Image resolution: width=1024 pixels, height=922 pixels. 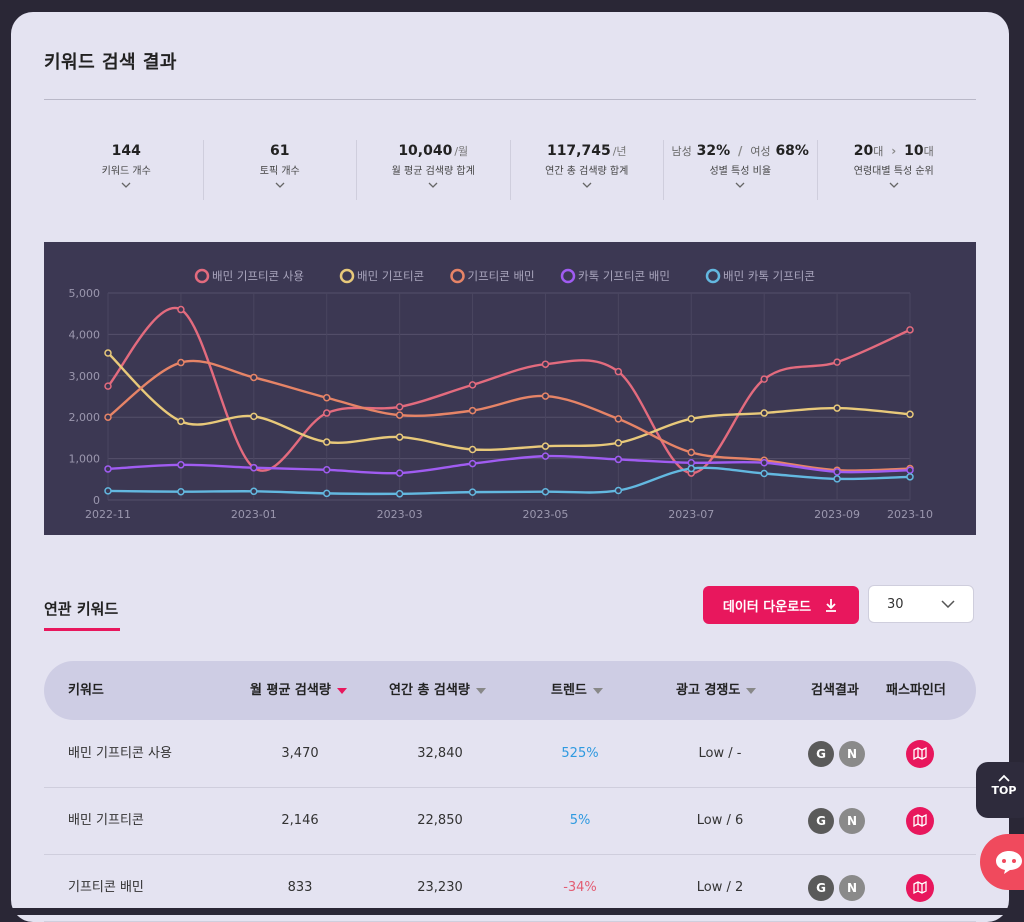 I want to click on chat-button, so click(x=1002, y=862).